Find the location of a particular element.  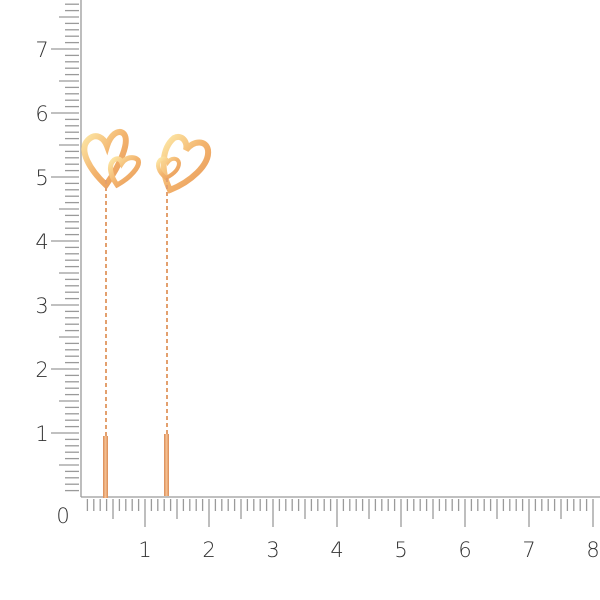

left-earring is located at coordinates (111, 313).